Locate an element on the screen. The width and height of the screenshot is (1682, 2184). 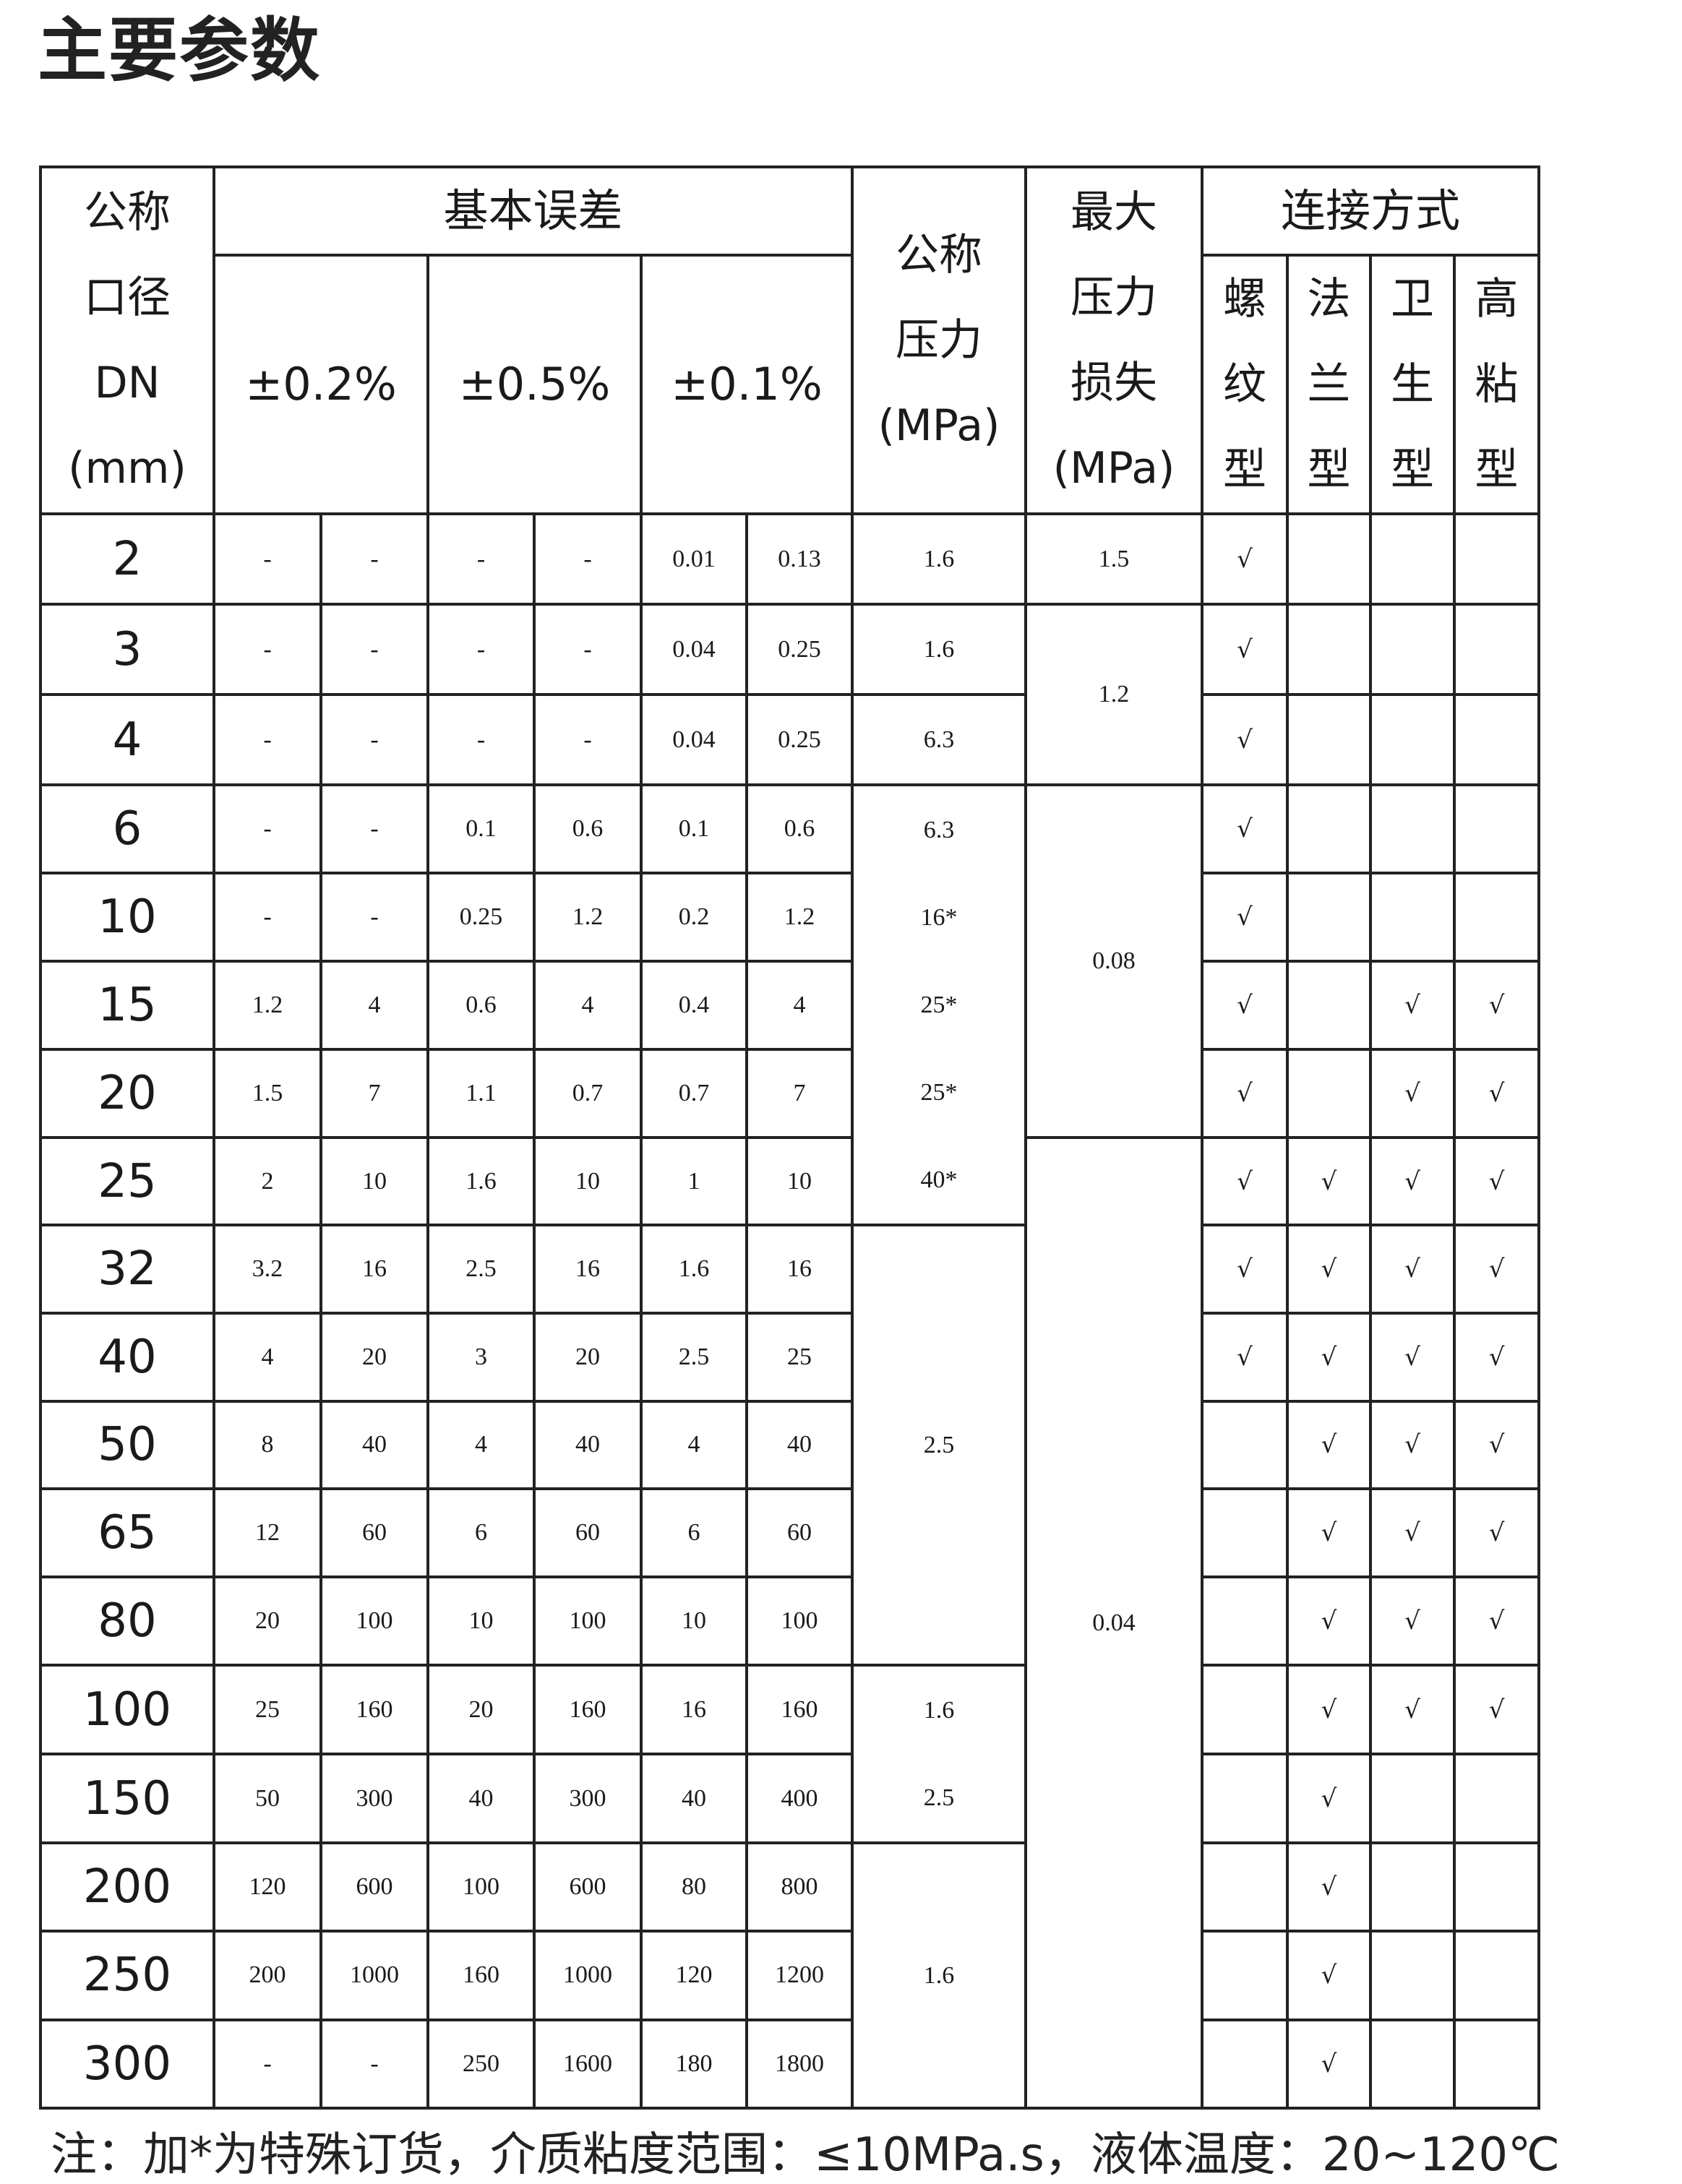
error-value: 3.2 is located at coordinates (267, 1268).